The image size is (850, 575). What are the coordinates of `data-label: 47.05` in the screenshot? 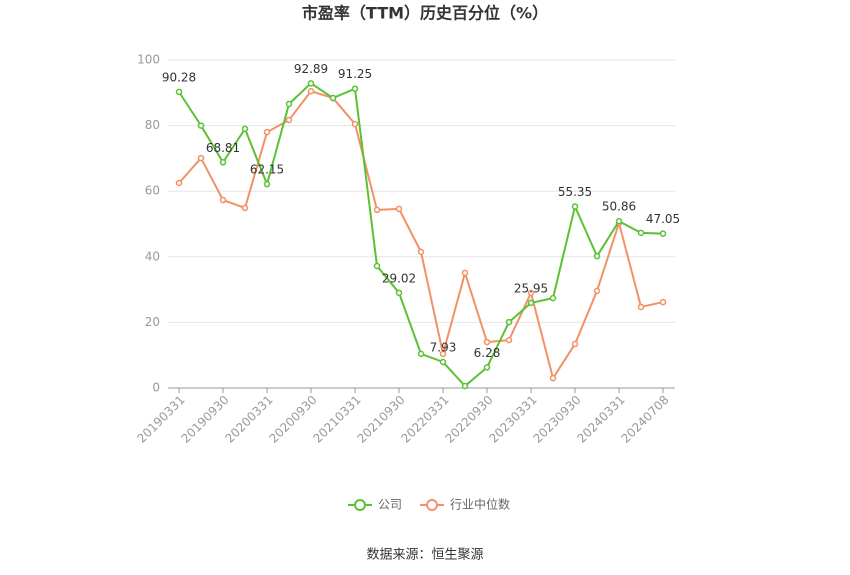 It's located at (663, 219).